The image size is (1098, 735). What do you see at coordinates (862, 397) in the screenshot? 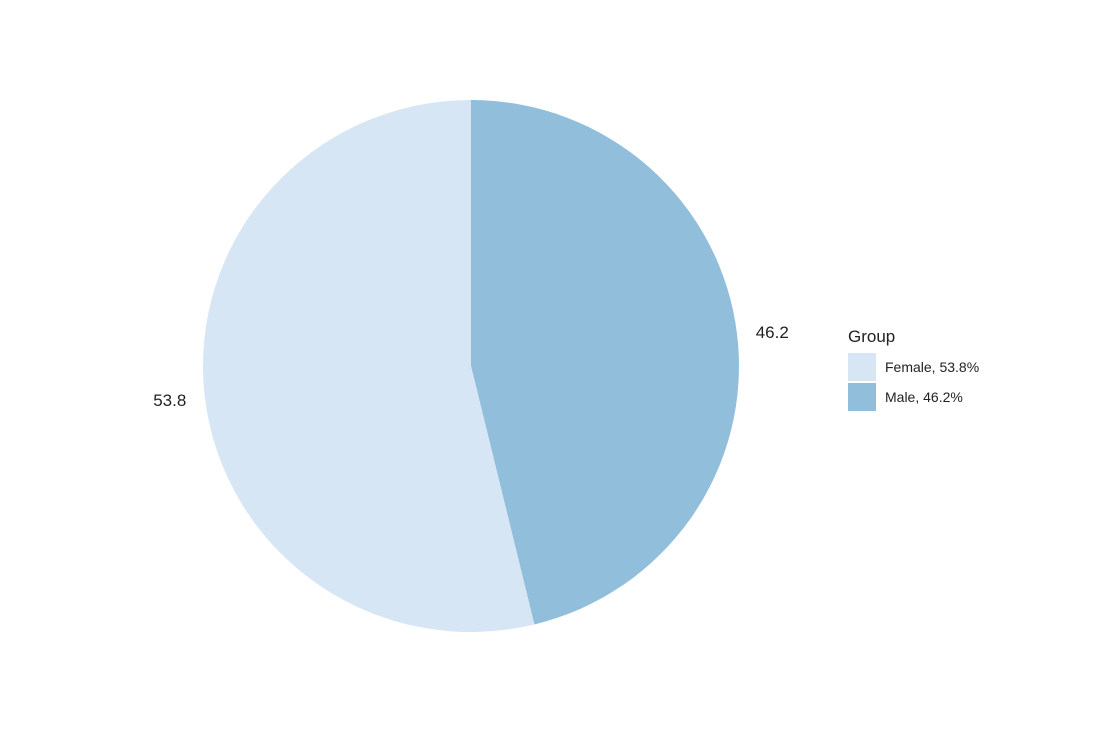
I see `legend-swatch-male` at bounding box center [862, 397].